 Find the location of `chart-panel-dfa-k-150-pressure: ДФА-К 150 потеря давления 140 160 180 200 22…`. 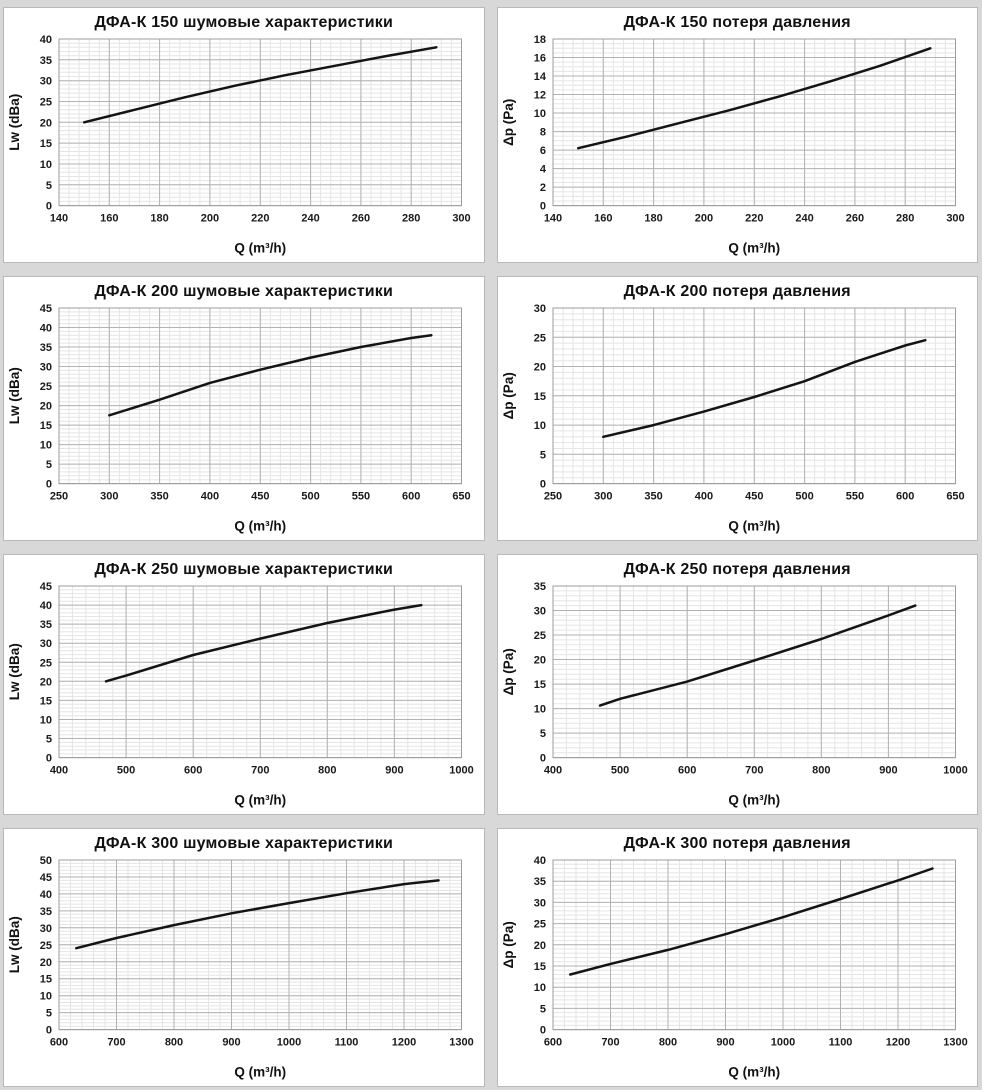

chart-panel-dfa-k-150-pressure: ДФА-К 150 потеря давления 140 160 180 200 22… is located at coordinates (737, 135).